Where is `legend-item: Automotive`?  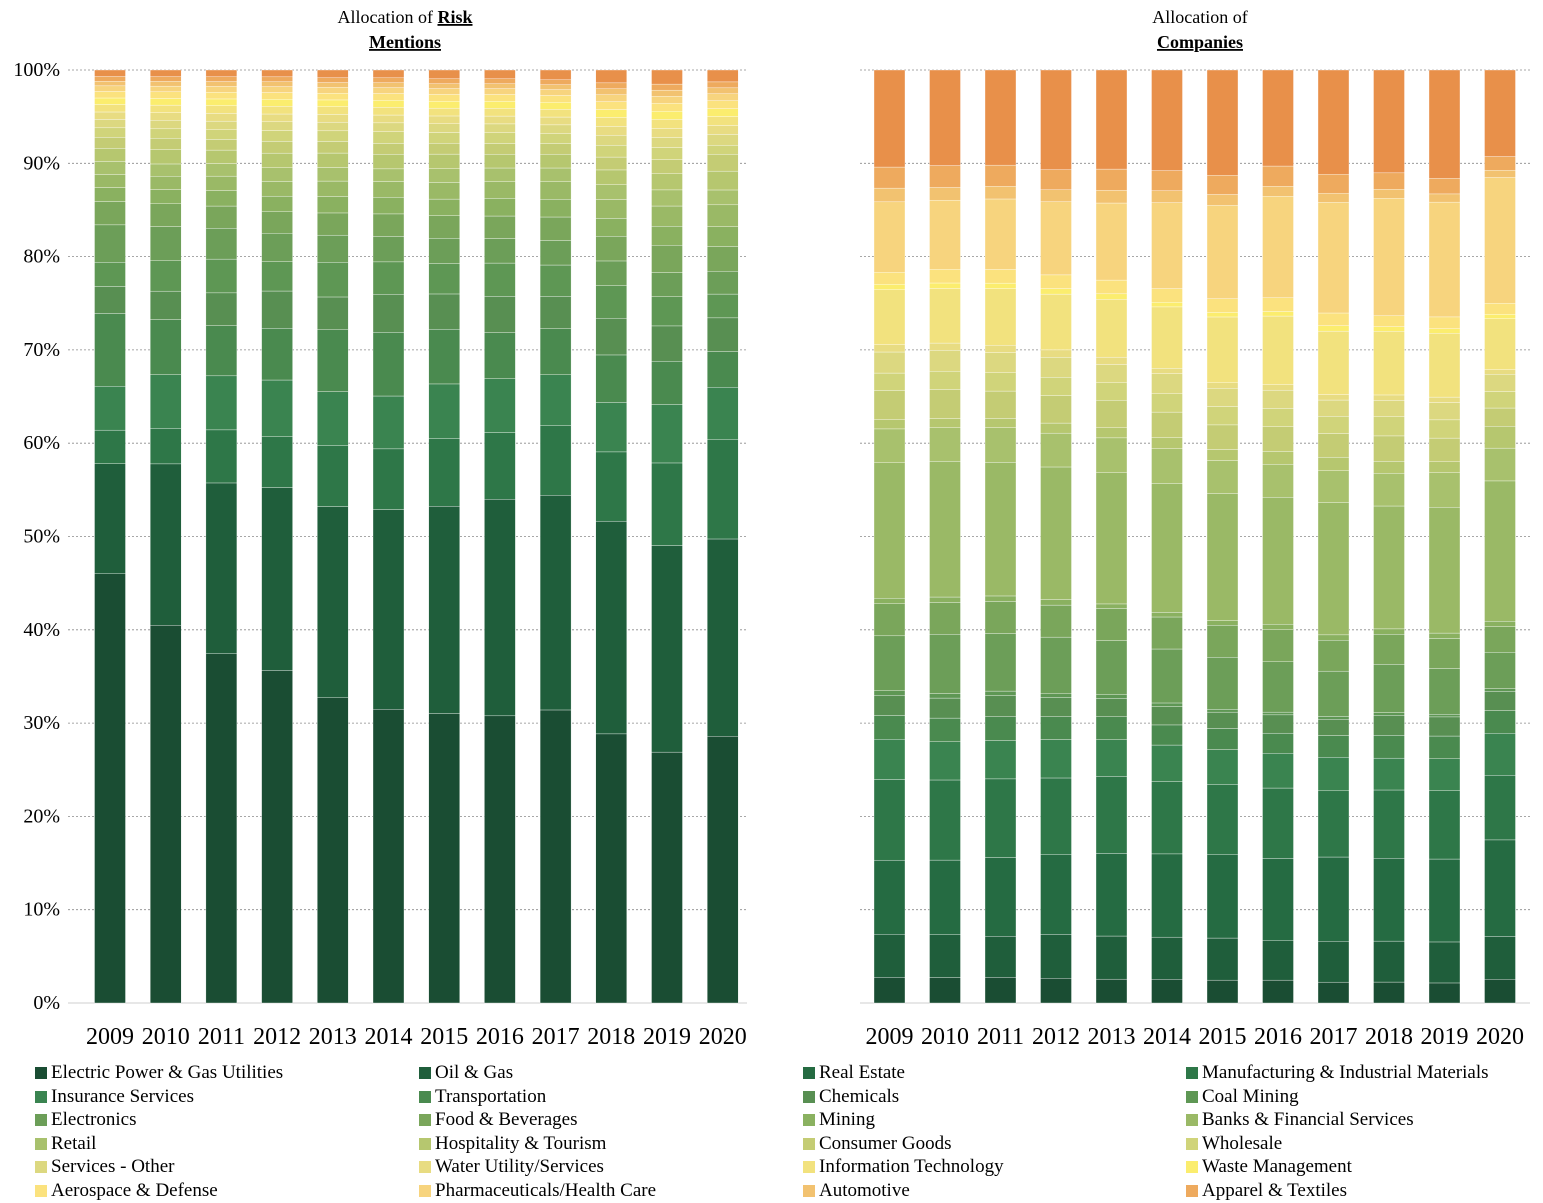
legend-item: Automotive is located at coordinates (856, 1191).